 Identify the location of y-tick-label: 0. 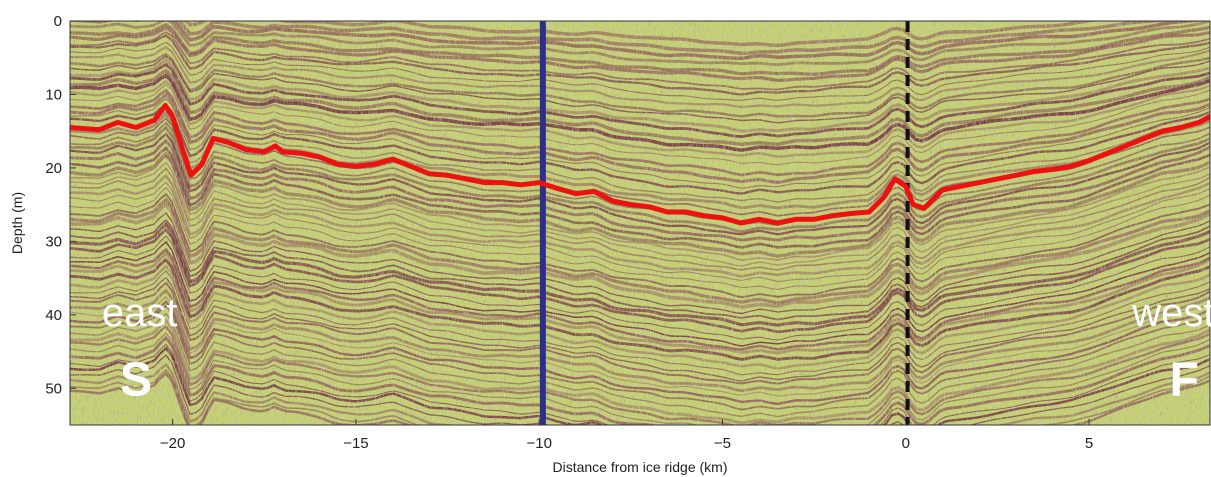
(58, 21).